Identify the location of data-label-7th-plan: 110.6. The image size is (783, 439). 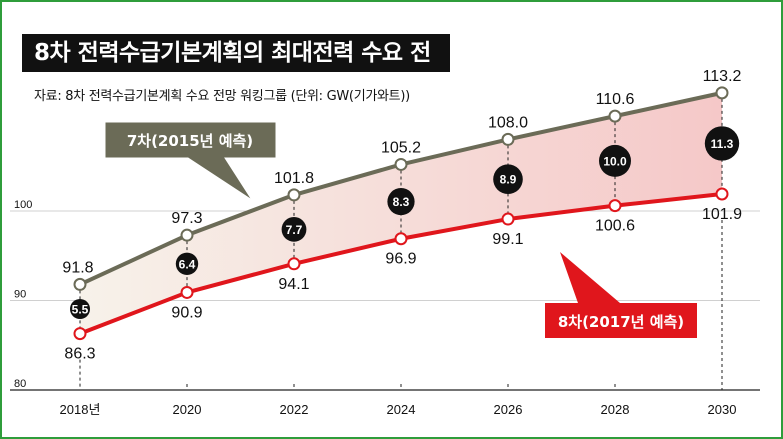
(615, 99).